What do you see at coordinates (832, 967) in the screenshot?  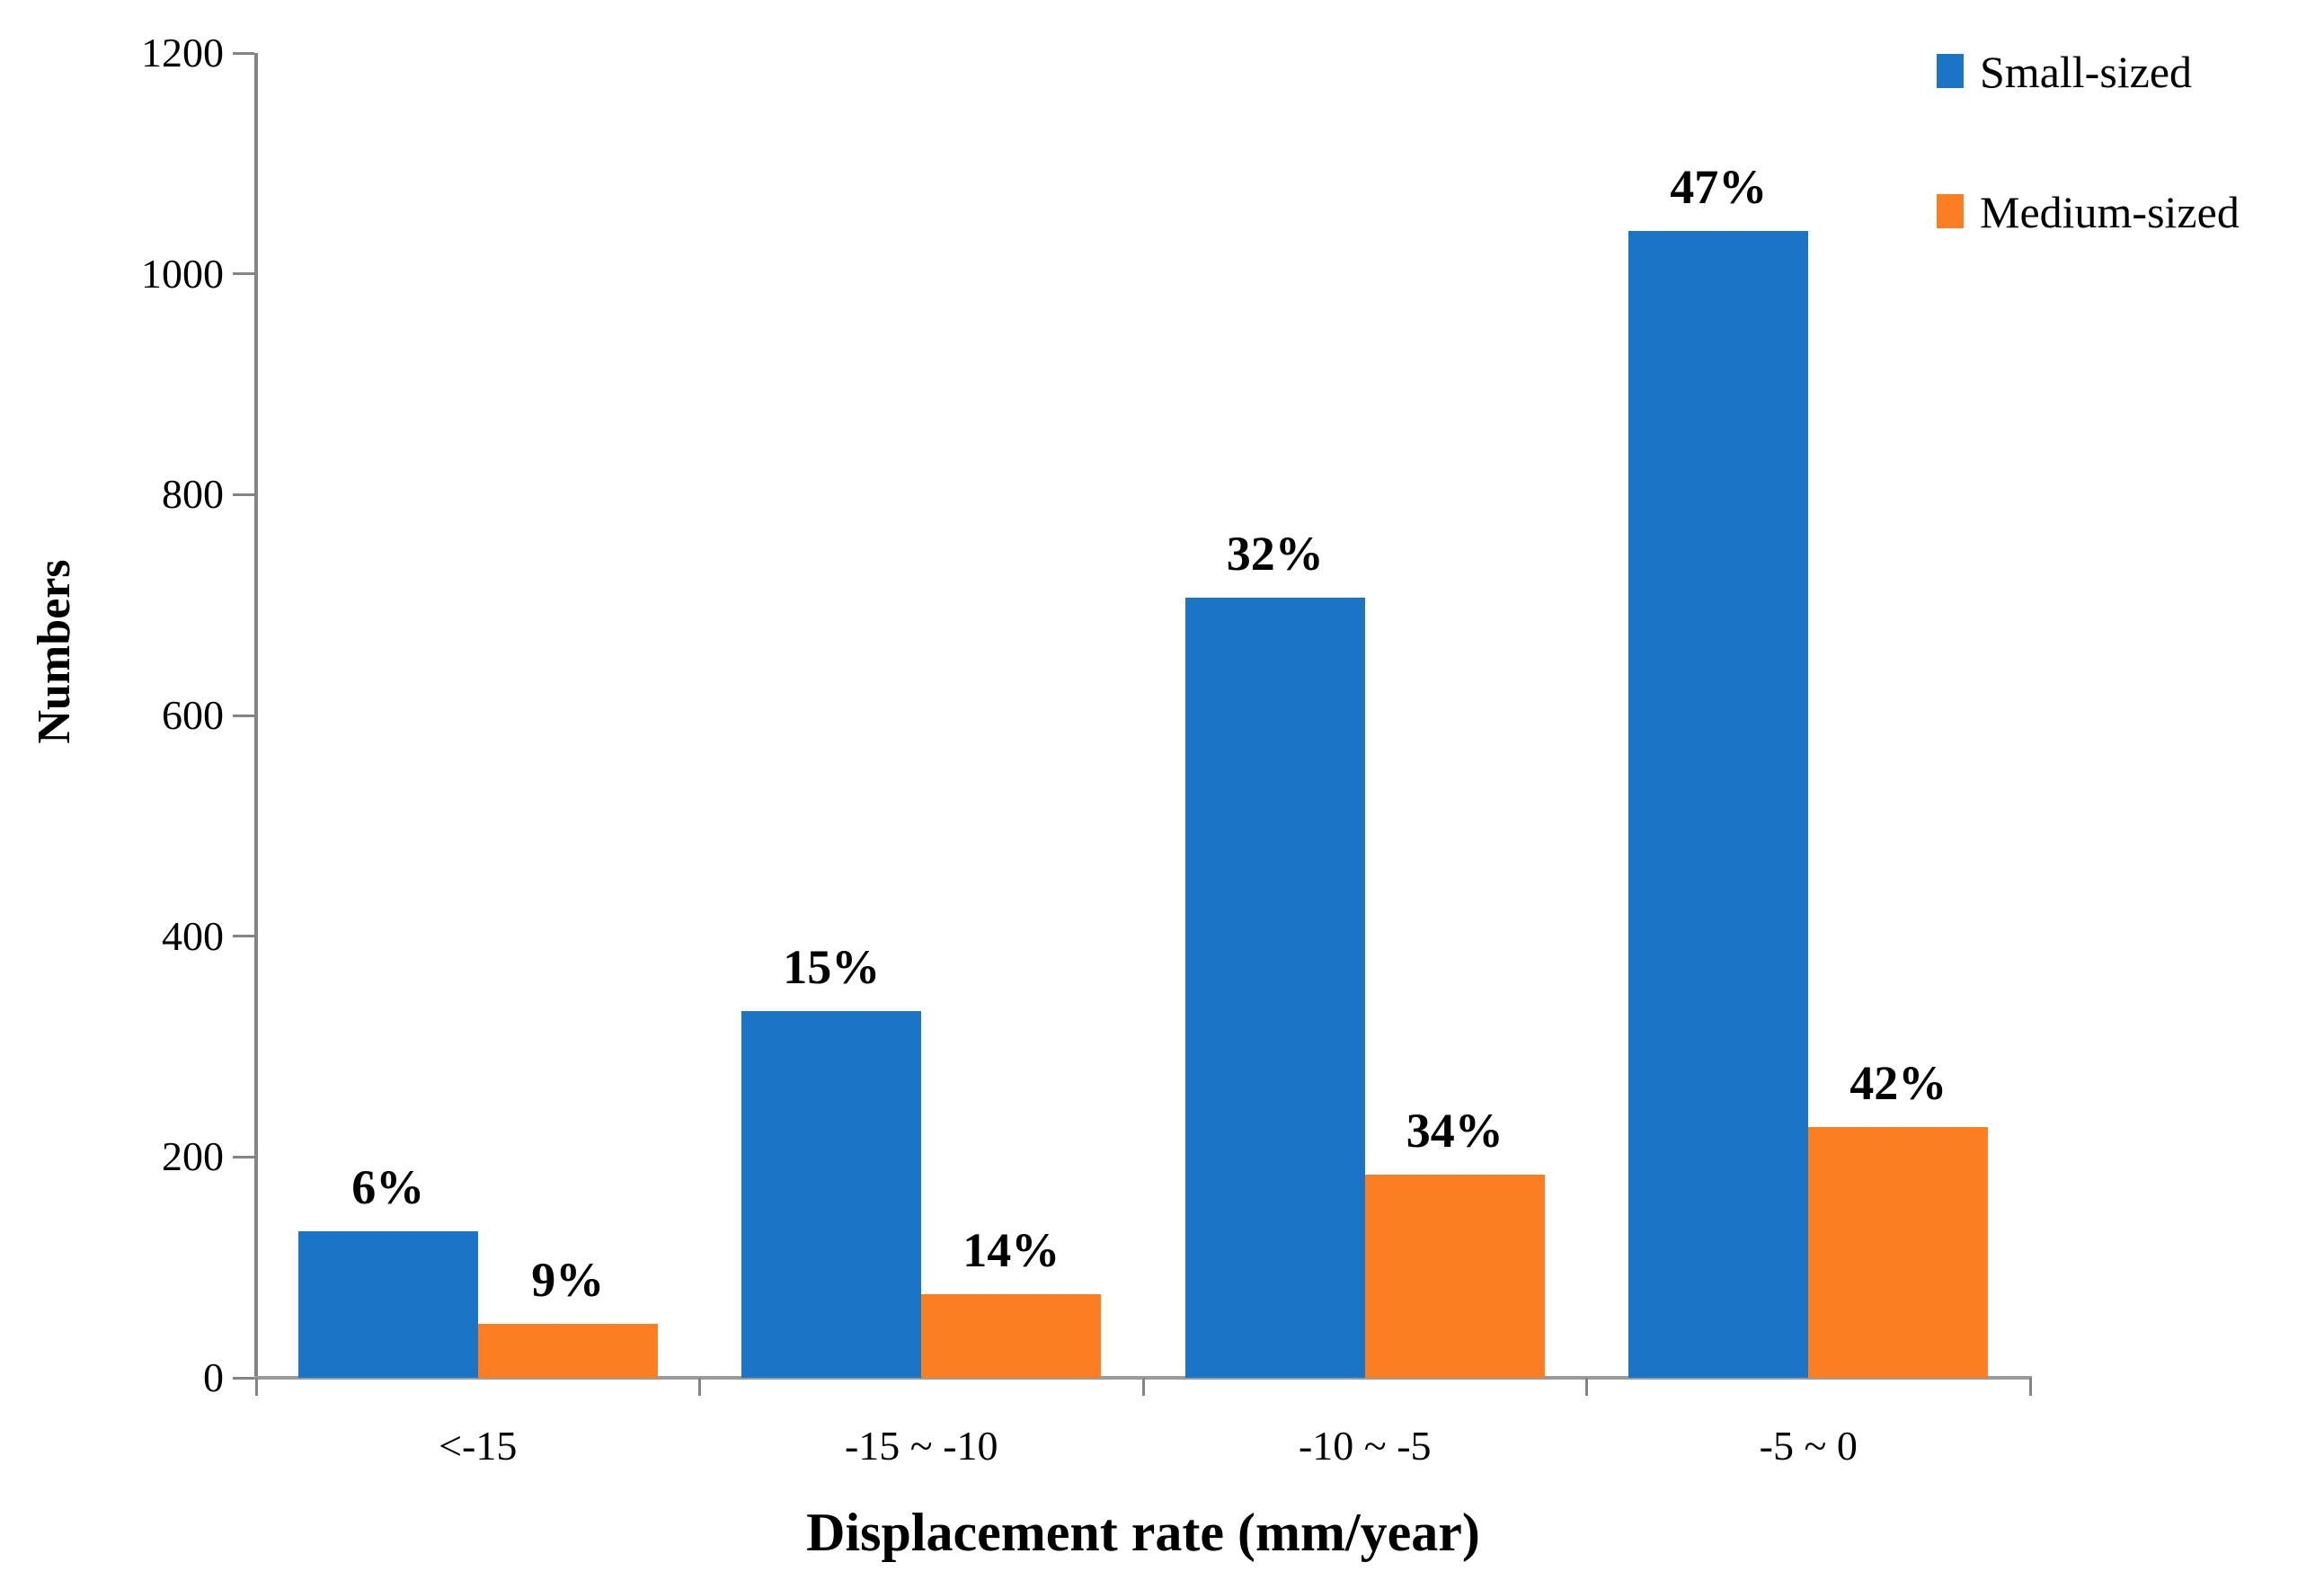 I see `bar-value-label: 15%` at bounding box center [832, 967].